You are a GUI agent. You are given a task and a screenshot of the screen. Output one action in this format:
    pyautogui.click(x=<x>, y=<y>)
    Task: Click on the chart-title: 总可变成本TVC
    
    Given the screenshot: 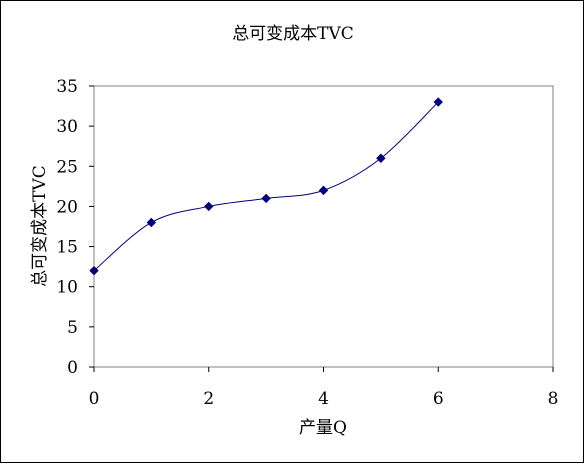 What is the action you would take?
    pyautogui.click(x=293, y=34)
    